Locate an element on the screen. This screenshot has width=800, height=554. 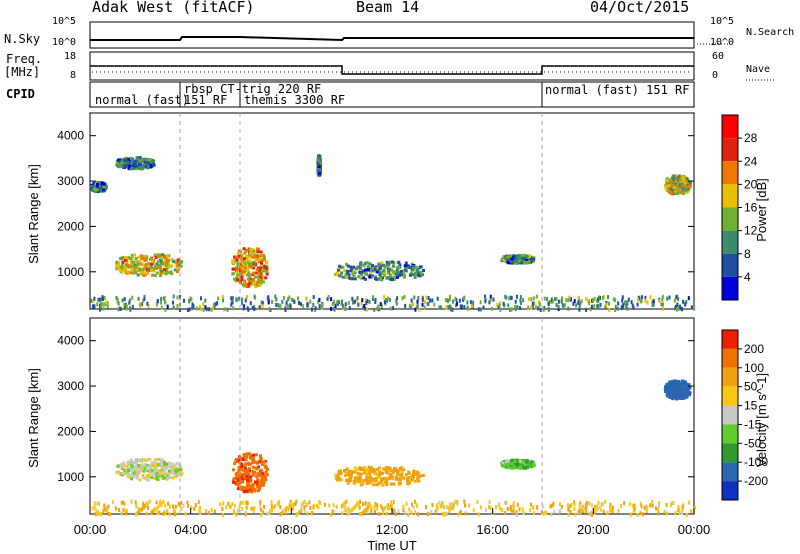
cpid-segment-normal-fast-151rf: normal (fast) 151 RF is located at coordinates (617, 90).